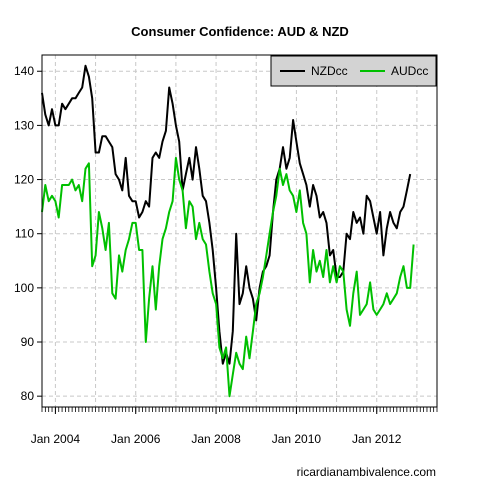  What do you see at coordinates (24, 71) in the screenshot?
I see `y-tick-label: 140` at bounding box center [24, 71].